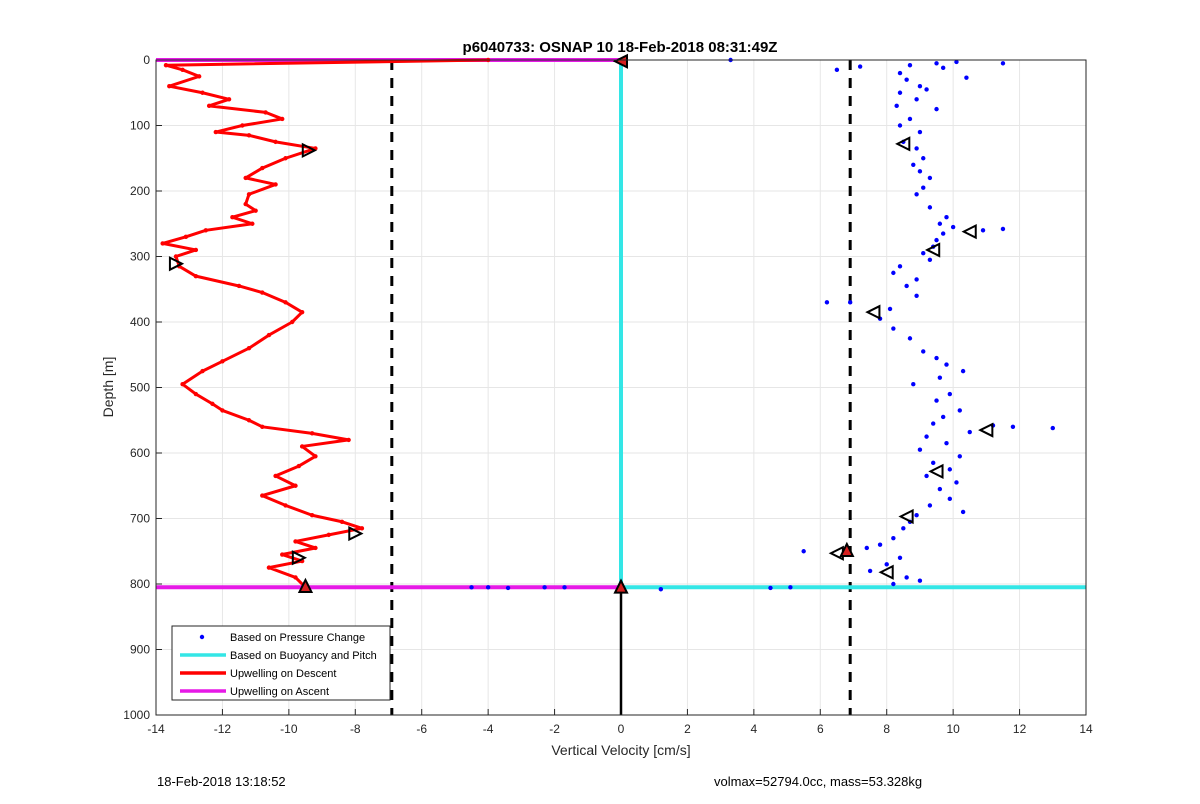 This screenshot has width=1200, height=804. I want to click on x-tick-label: 10, so click(953, 729).